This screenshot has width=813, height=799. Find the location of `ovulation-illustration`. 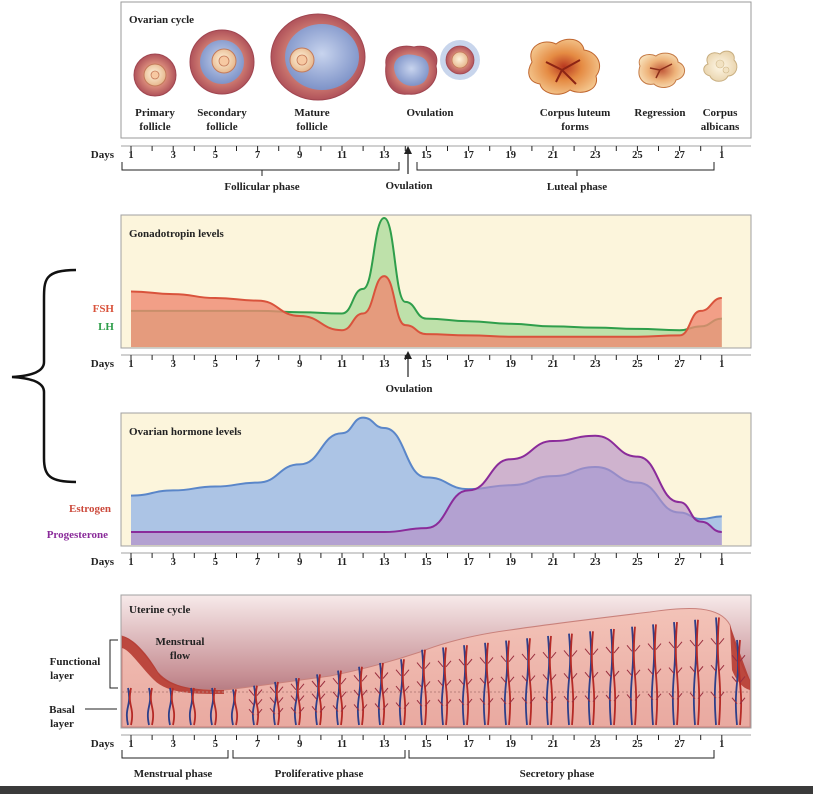

ovulation-illustration is located at coordinates (432, 67).